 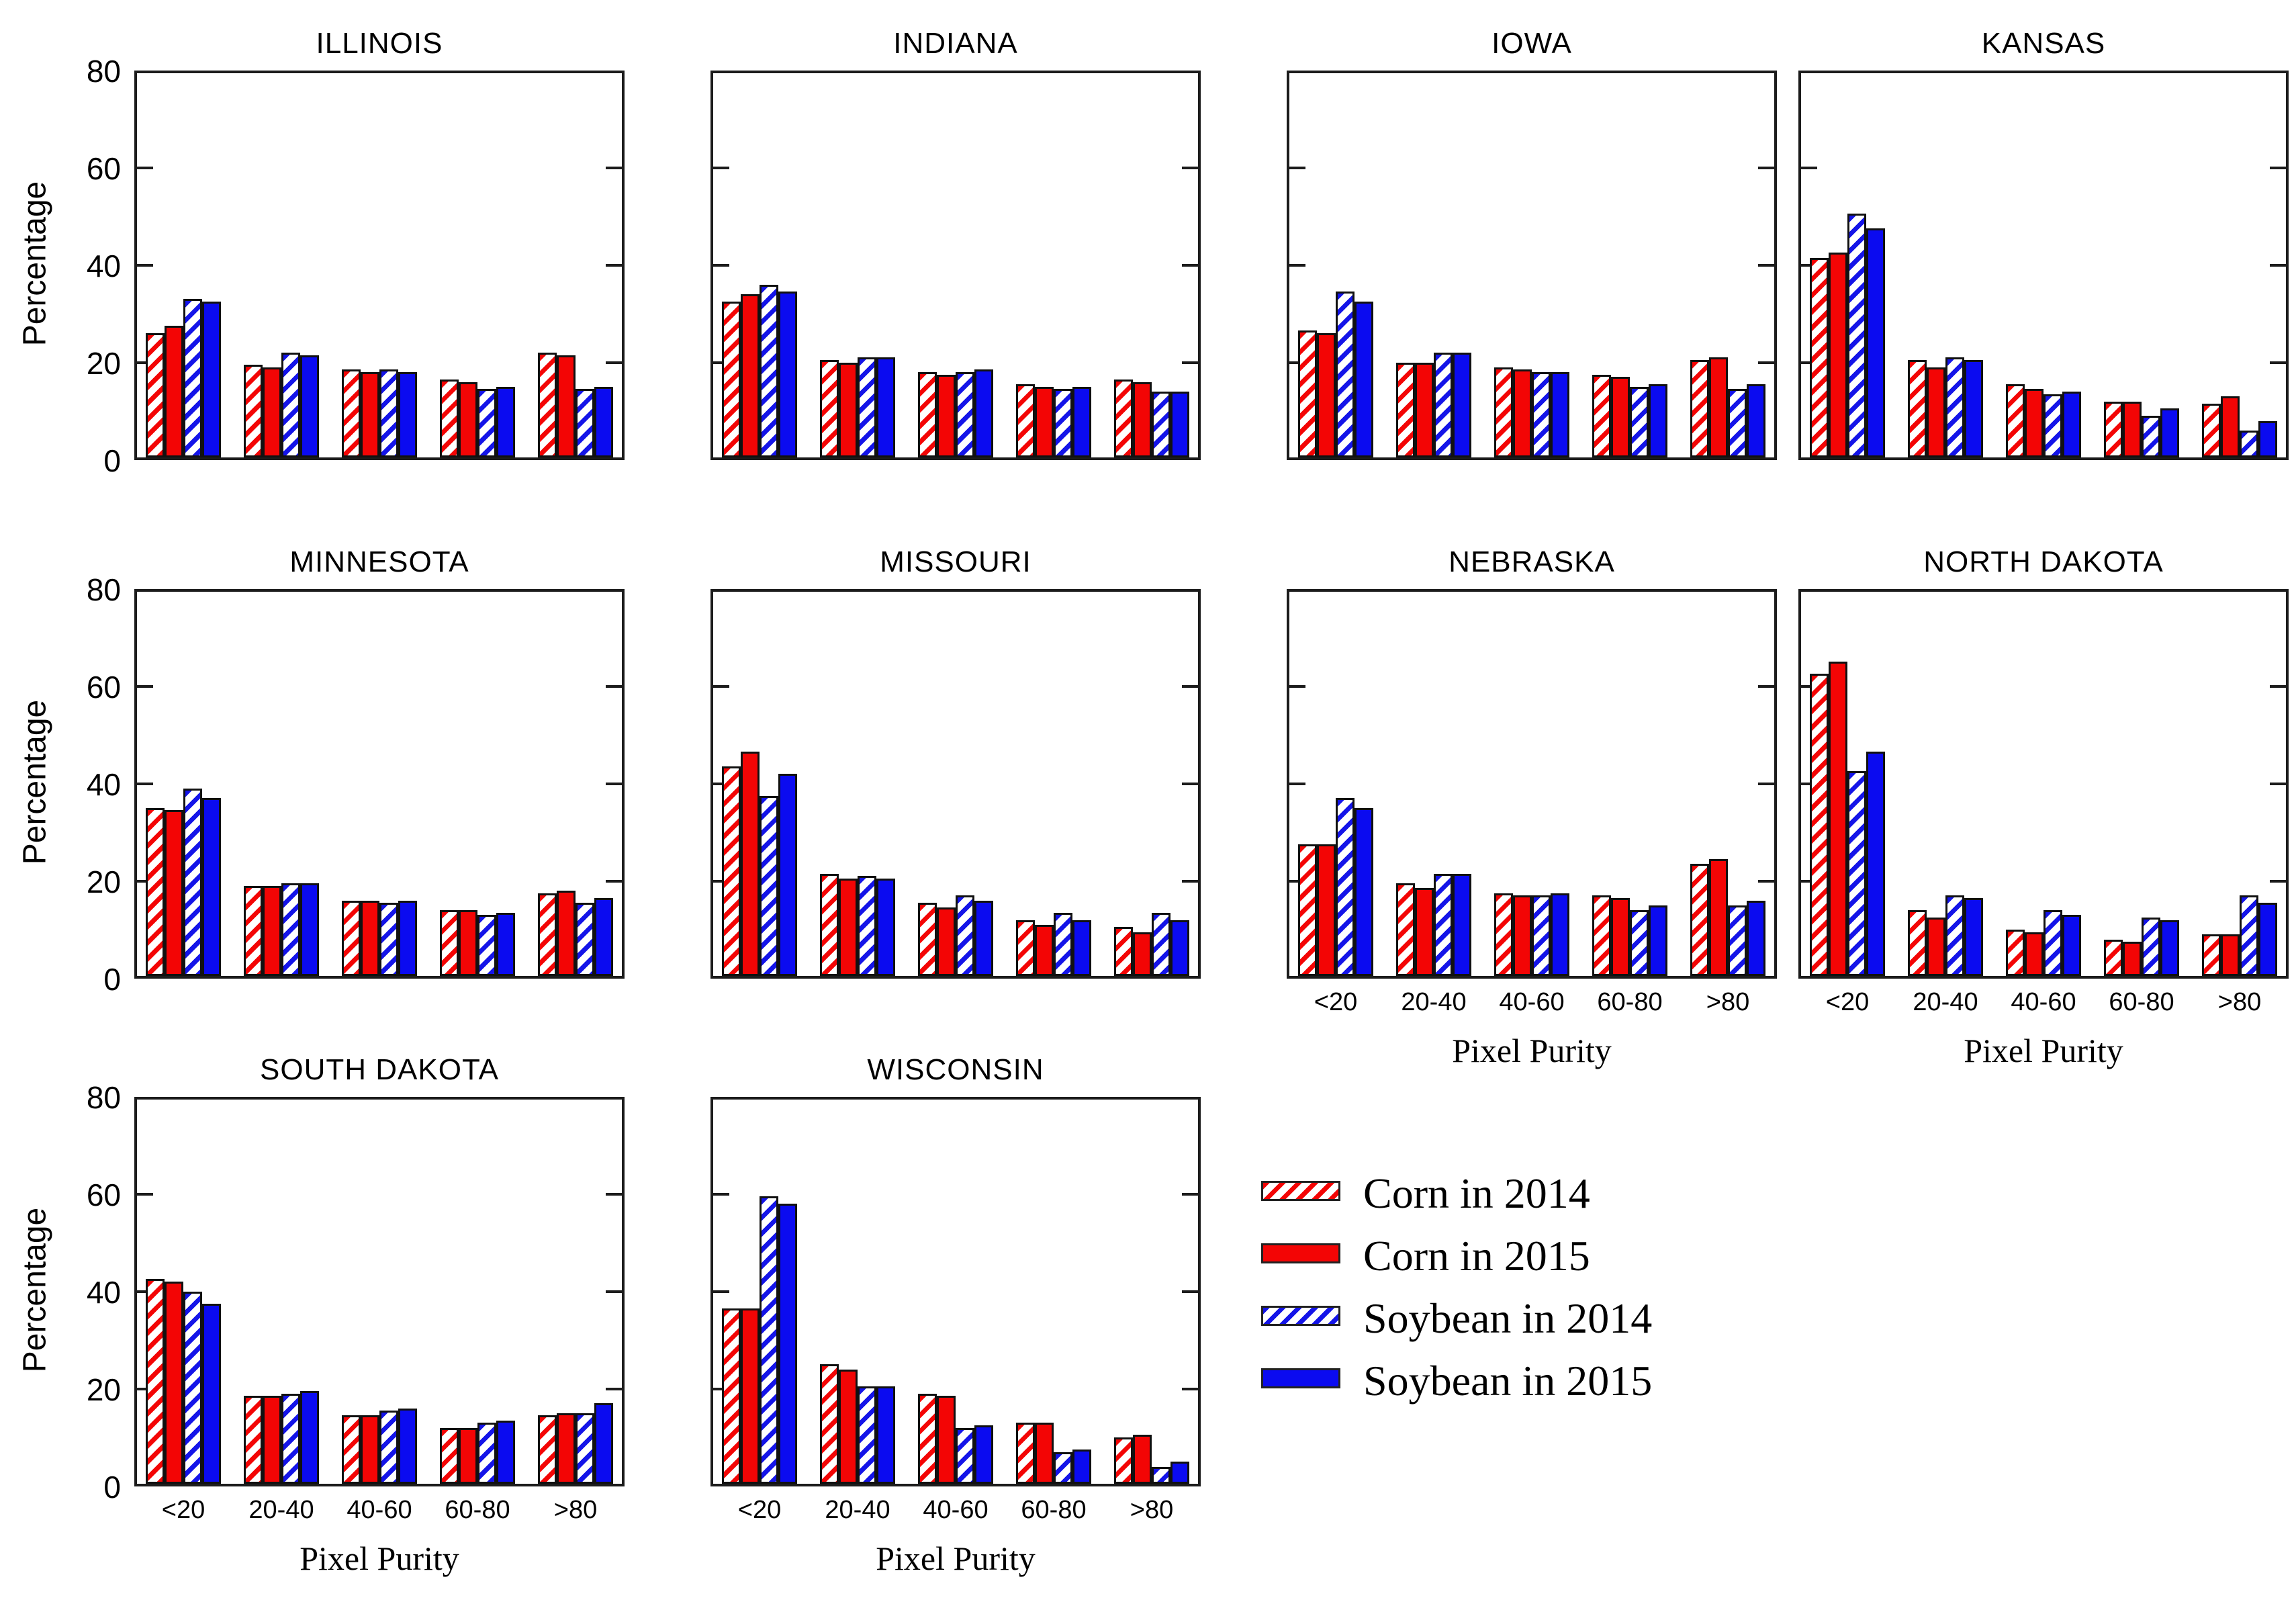 I want to click on x-tick-label: >80, so click(x=1728, y=1002).